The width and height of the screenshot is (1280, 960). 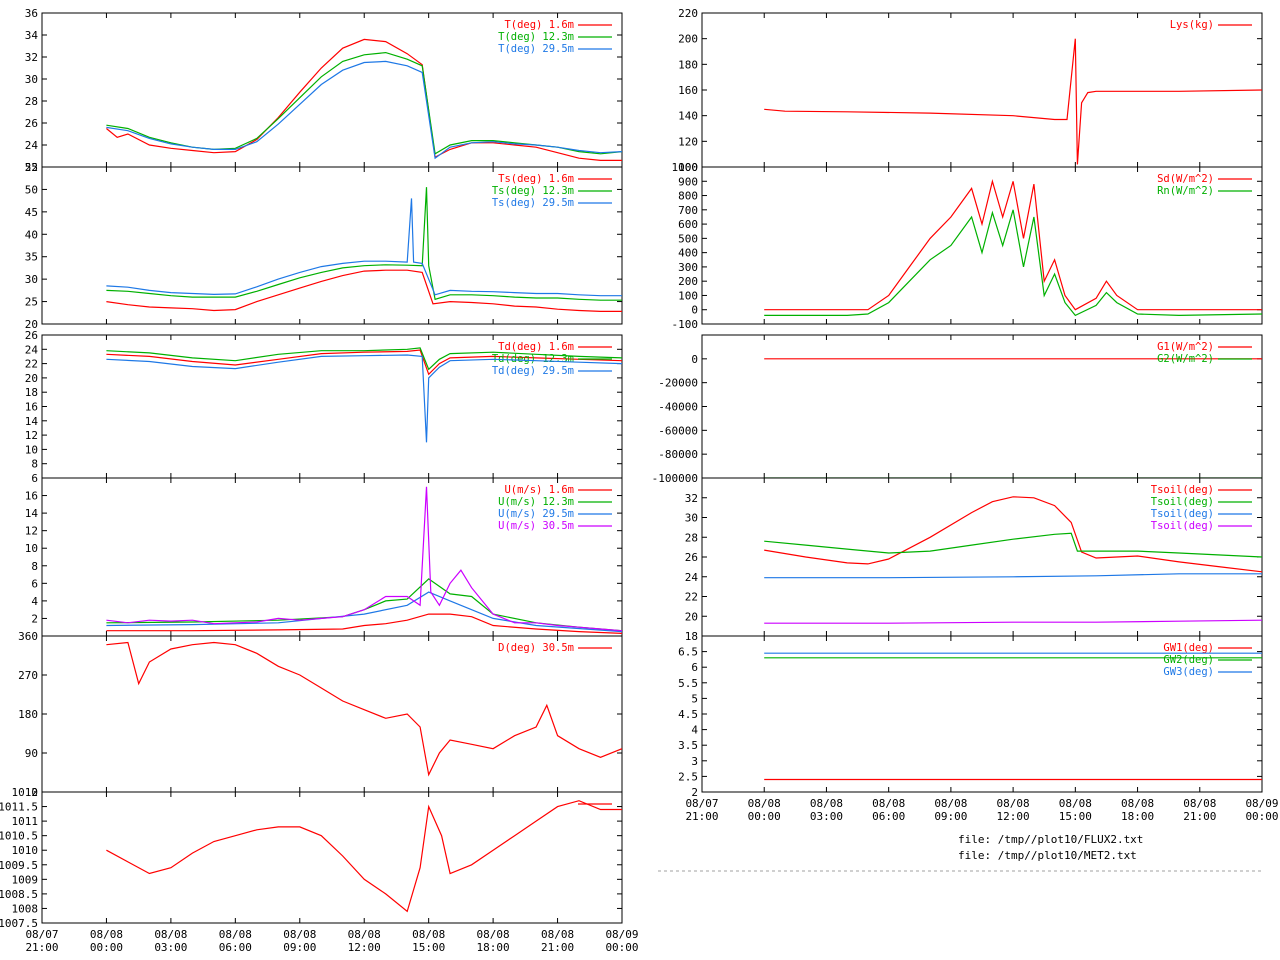 What do you see at coordinates (1192, 25) in the screenshot?
I see `legend-label: Lys(kg)` at bounding box center [1192, 25].